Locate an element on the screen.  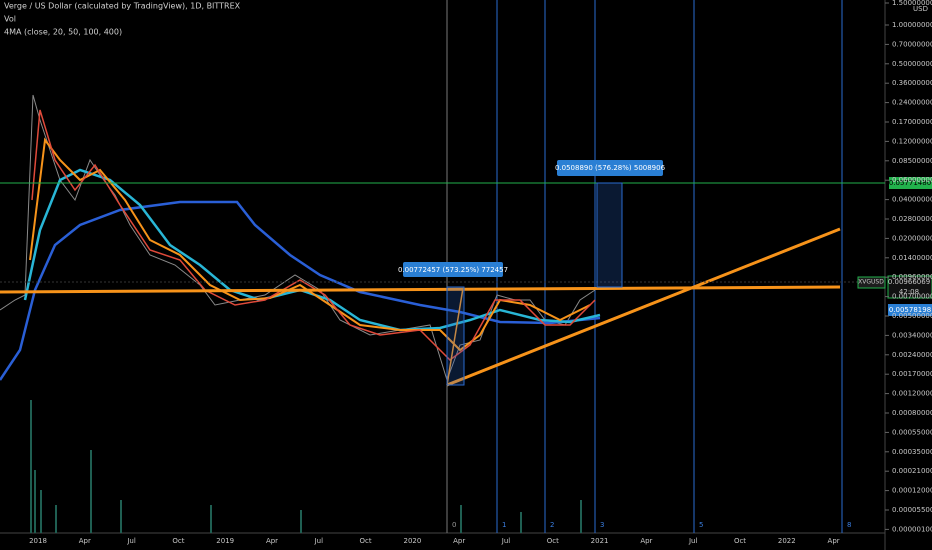
price-label: 1.50000000 is located at coordinates (912, 3).